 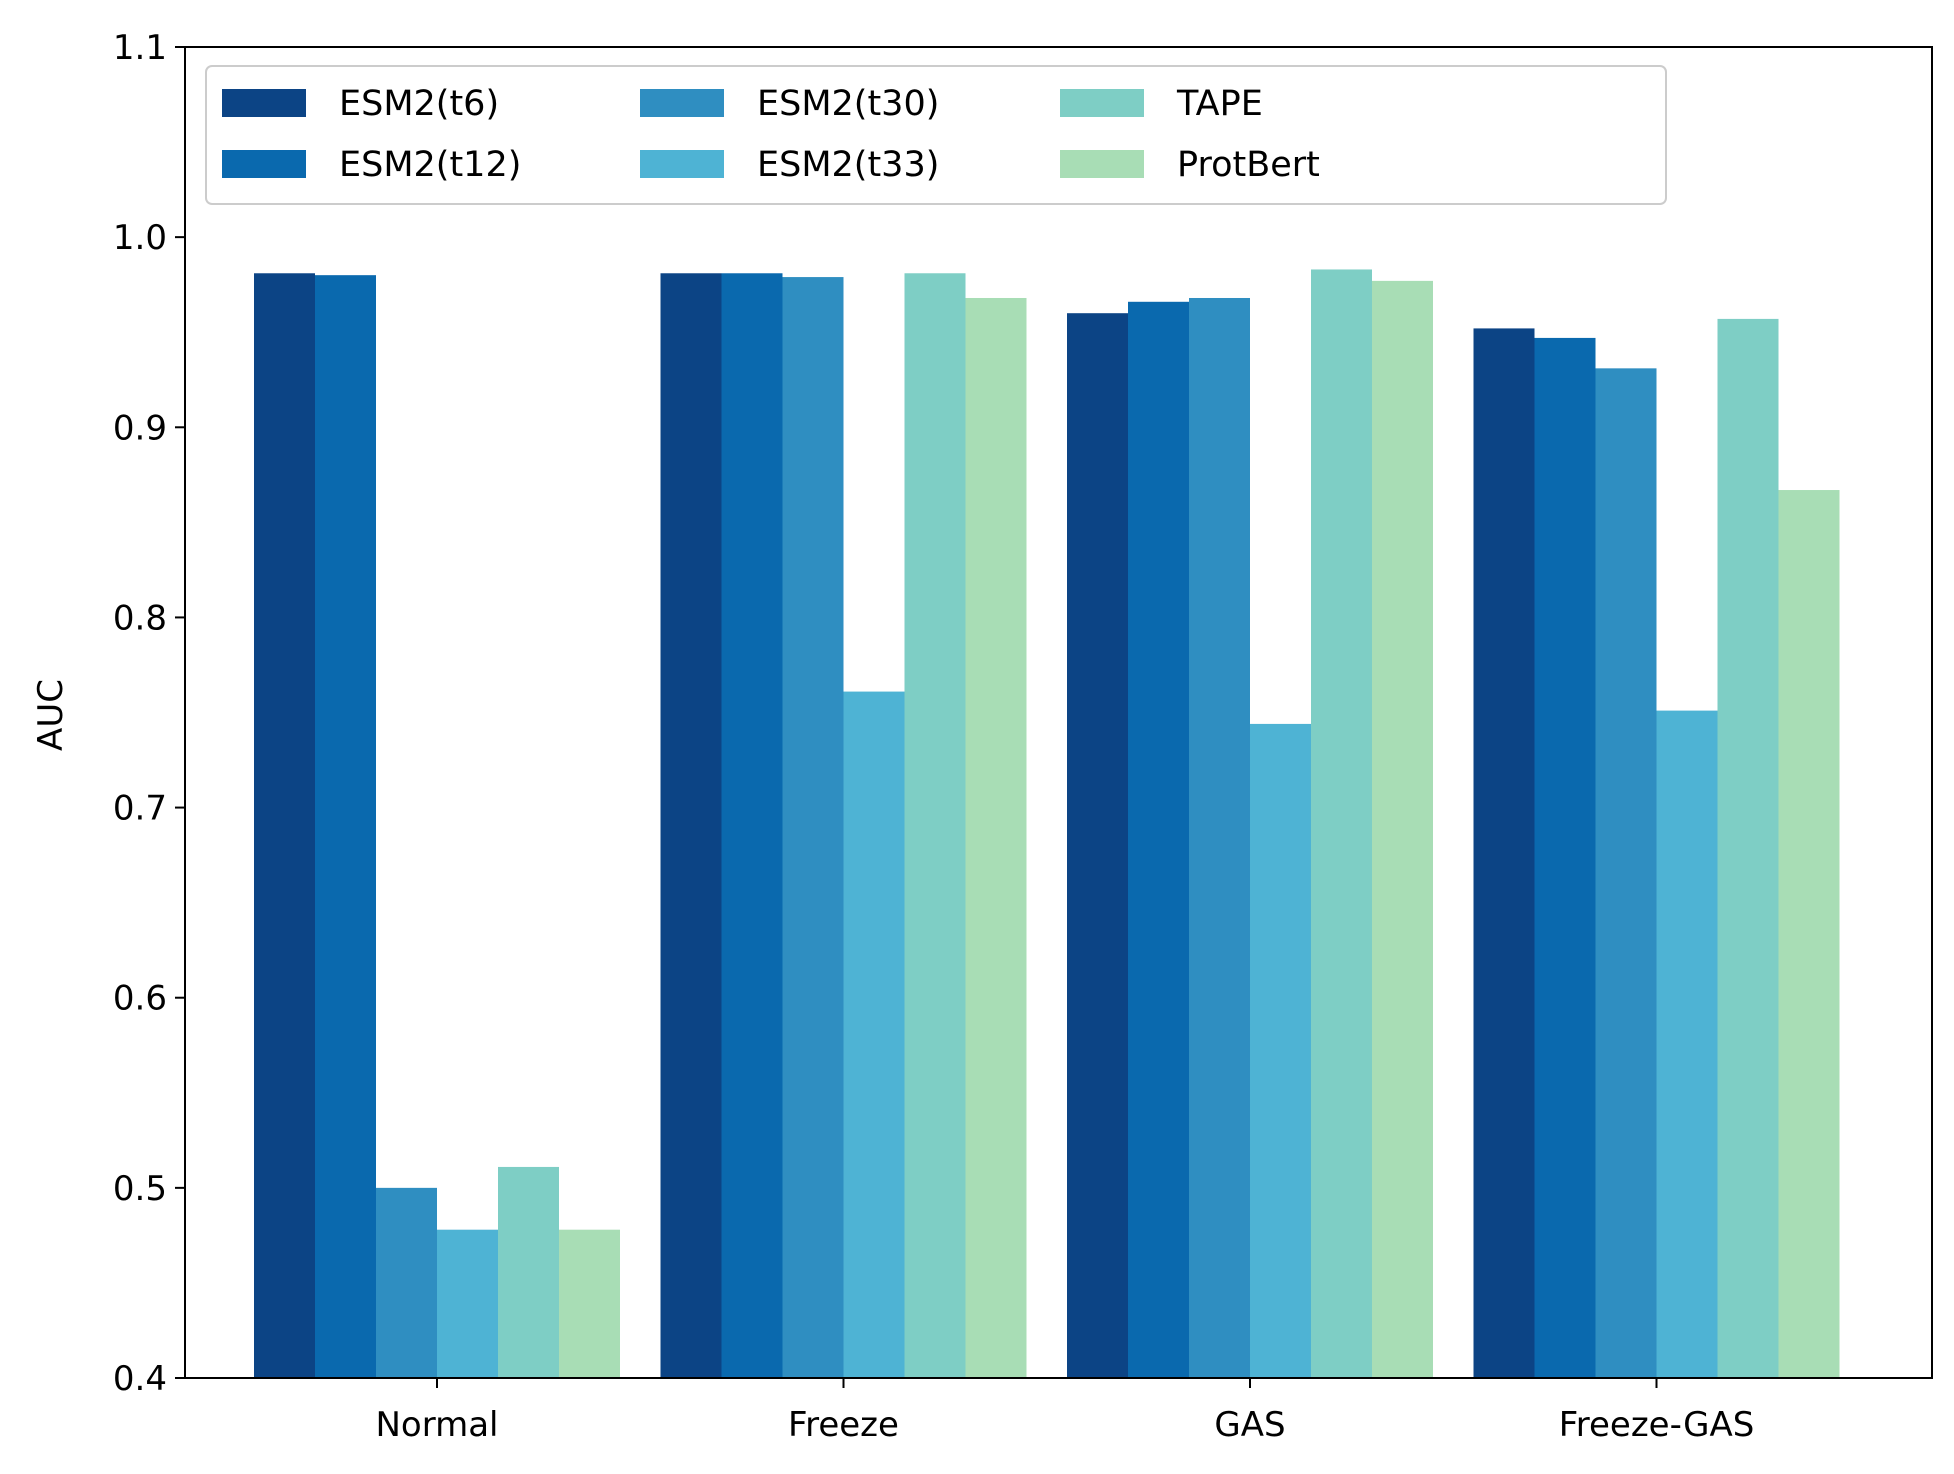 I want to click on bar-ESM2(t12)-Normal, so click(x=345, y=826).